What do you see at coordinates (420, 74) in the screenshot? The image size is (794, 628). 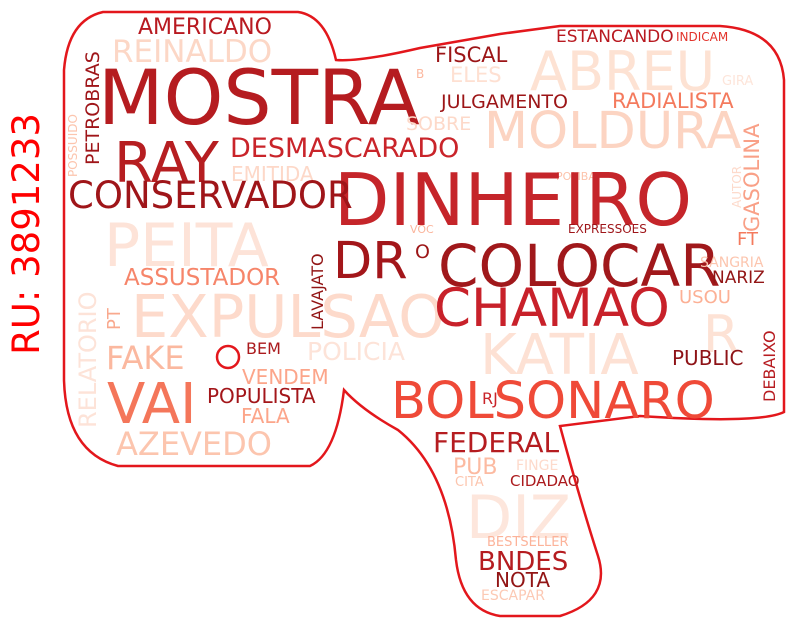 I see `word-b: B` at bounding box center [420, 74].